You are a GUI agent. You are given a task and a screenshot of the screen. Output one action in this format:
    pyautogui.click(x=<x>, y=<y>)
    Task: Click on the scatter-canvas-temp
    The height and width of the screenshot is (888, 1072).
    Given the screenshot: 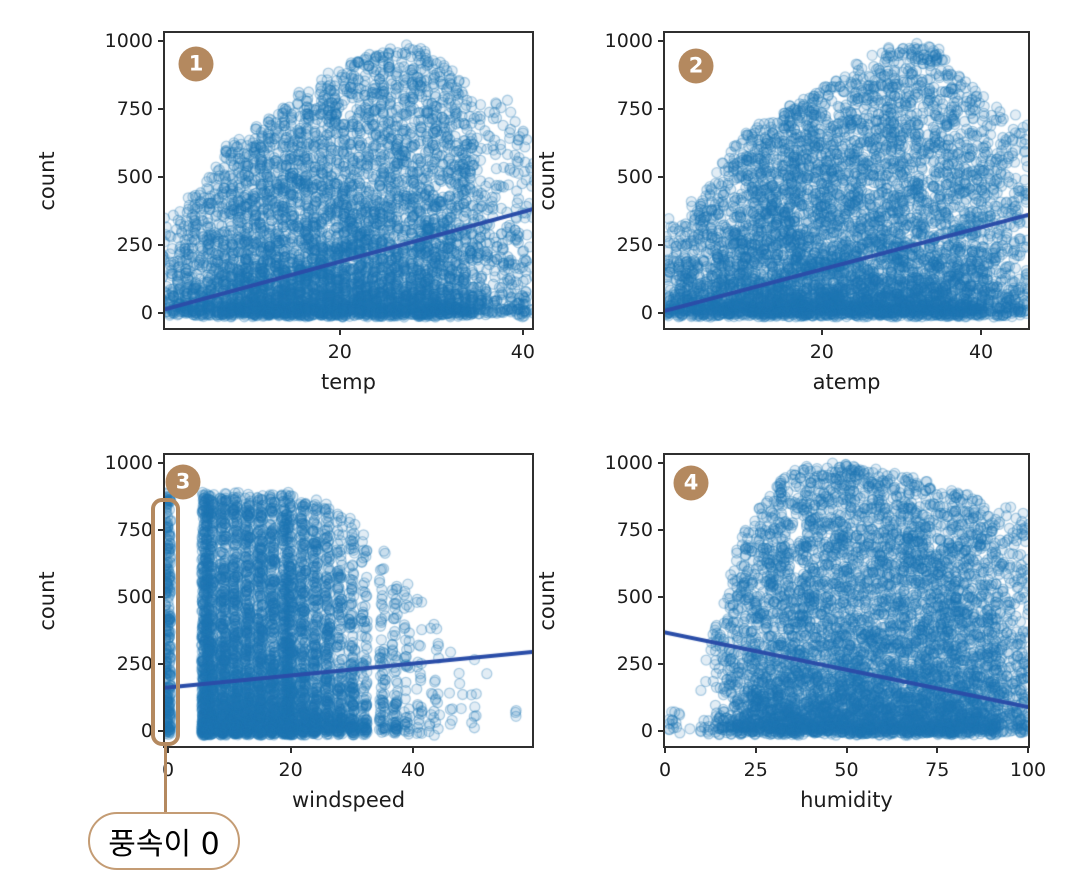 What is the action you would take?
    pyautogui.click(x=348, y=180)
    